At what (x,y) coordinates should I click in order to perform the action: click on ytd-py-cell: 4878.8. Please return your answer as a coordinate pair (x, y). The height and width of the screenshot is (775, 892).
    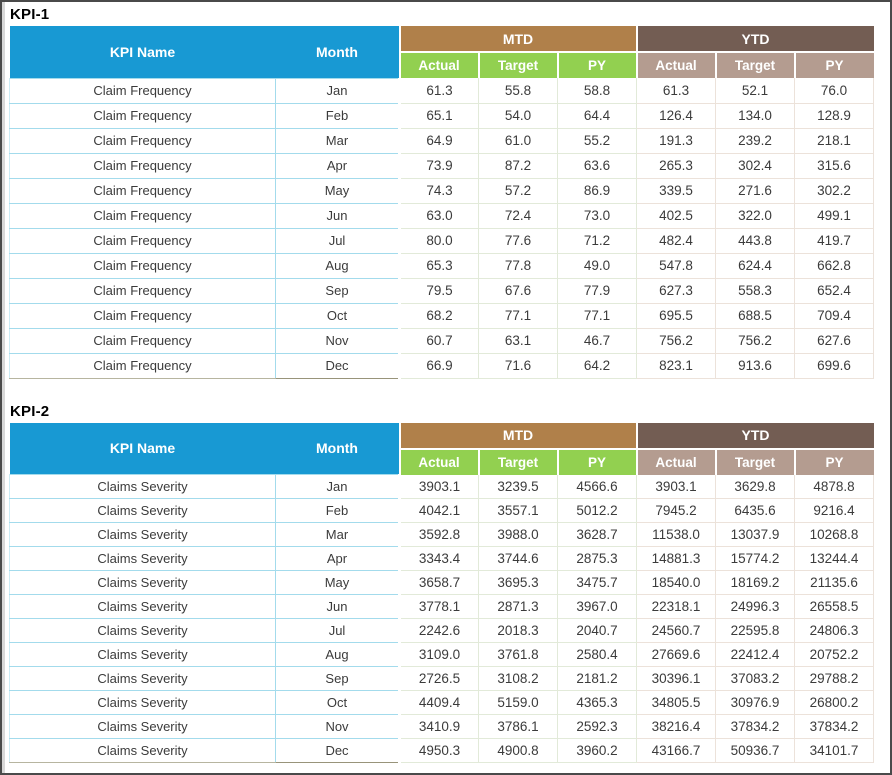
    Looking at the image, I should click on (834, 486).